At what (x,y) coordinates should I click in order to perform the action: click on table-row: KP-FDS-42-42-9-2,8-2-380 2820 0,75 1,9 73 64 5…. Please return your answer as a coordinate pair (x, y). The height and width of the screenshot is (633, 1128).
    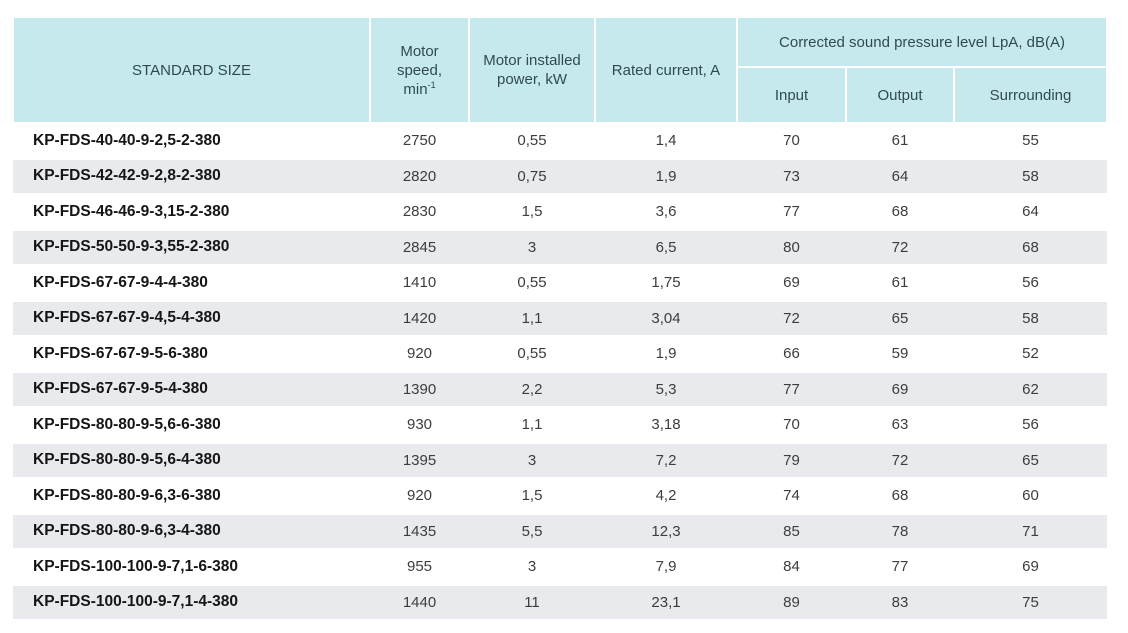
    Looking at the image, I should click on (560, 175).